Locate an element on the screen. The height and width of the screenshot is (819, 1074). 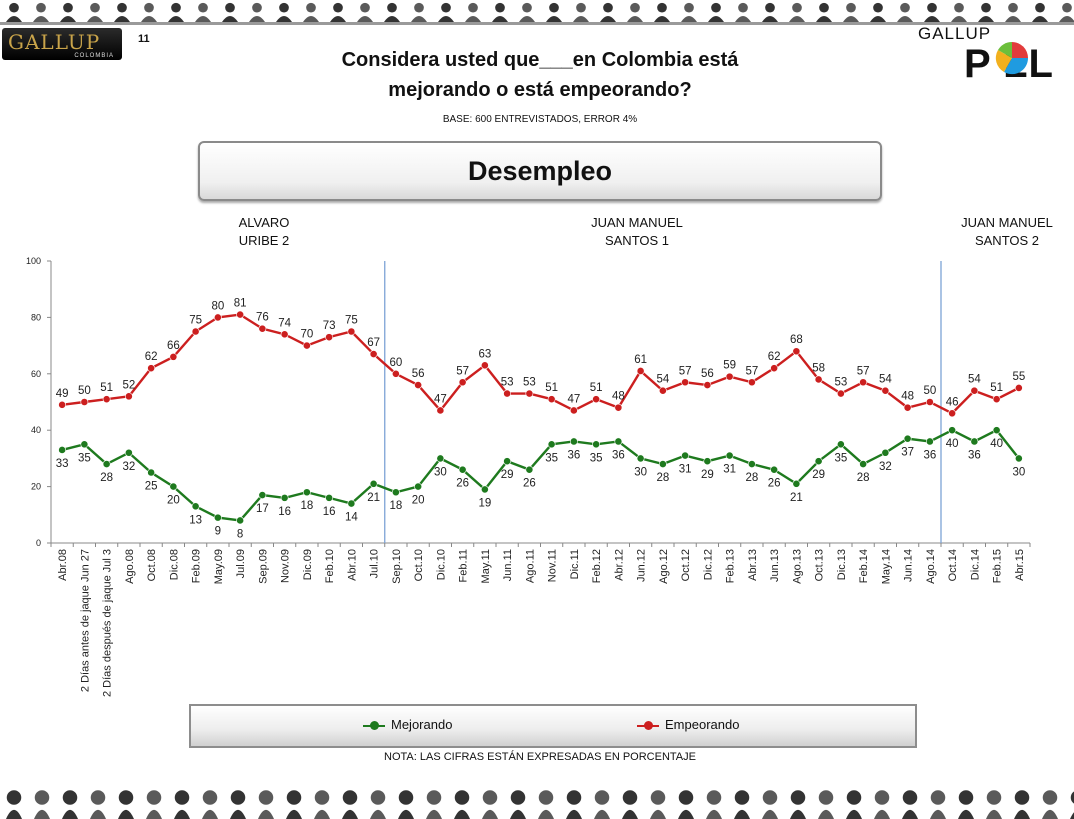
logo-subtitle: COLOMBIA is located at coordinates (94, 56).